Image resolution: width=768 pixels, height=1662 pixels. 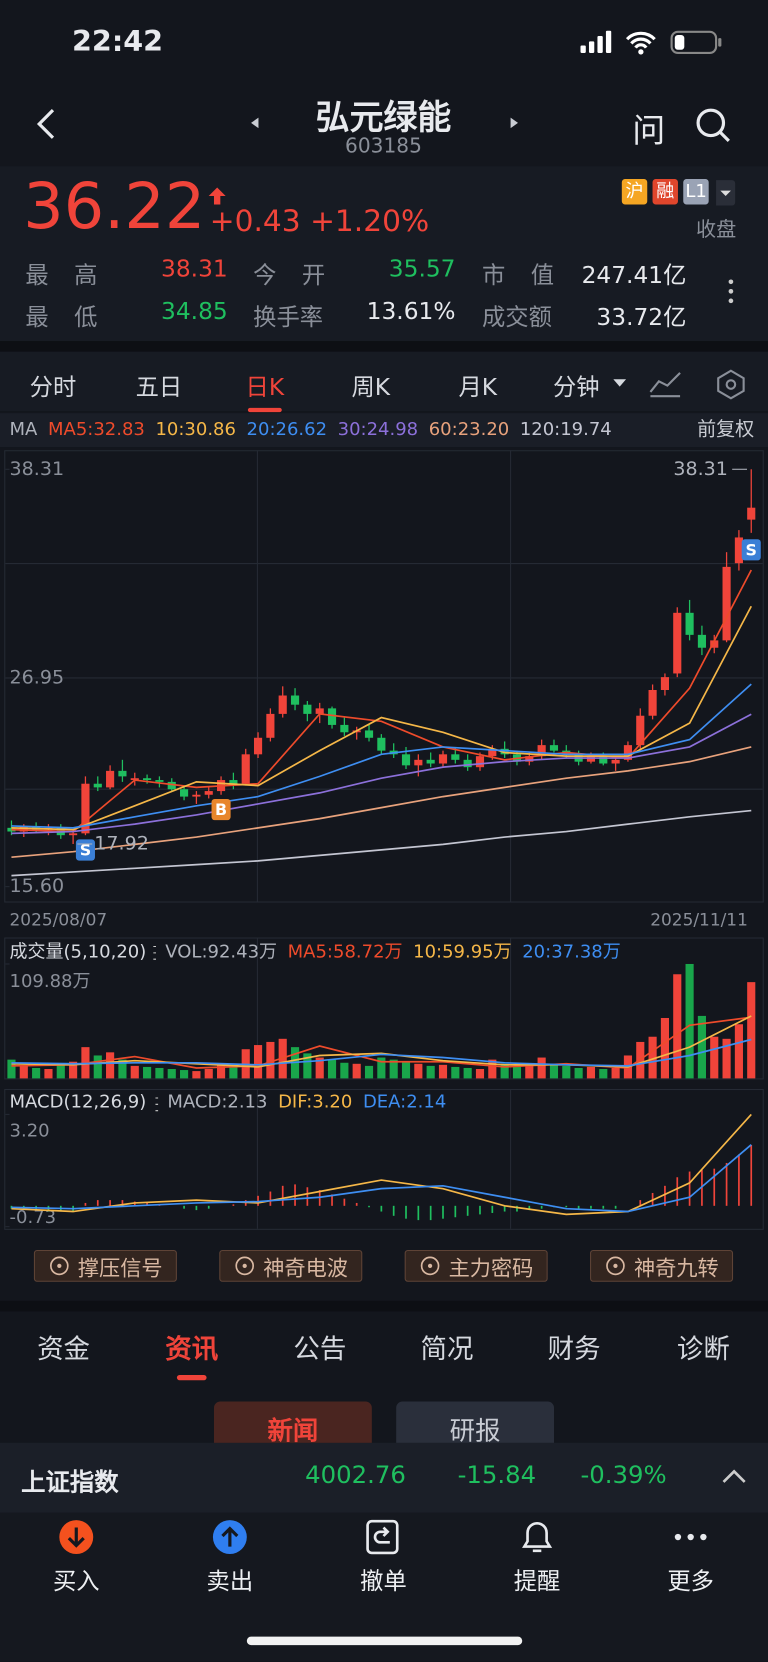 I want to click on nav-label: 卖出, so click(x=230, y=1582).